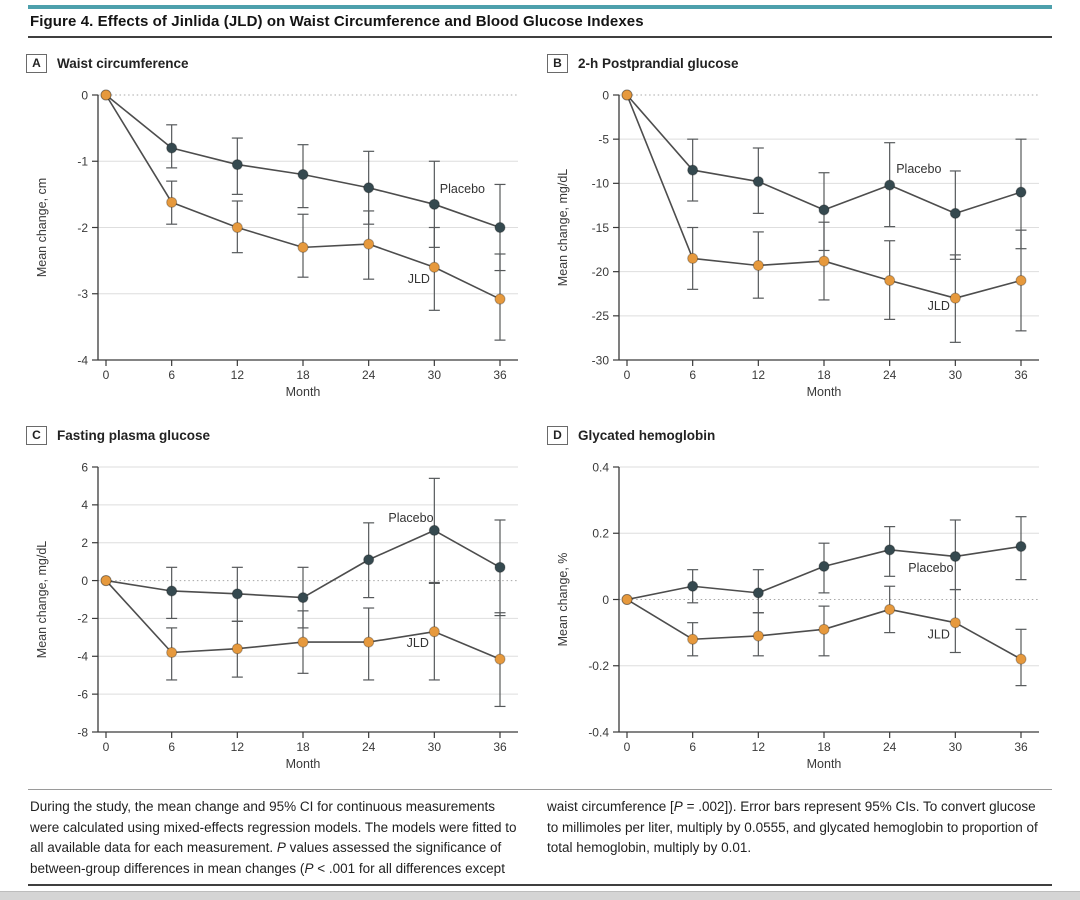 The image size is (1080, 900). What do you see at coordinates (799, 63) in the screenshot?
I see `panel-b-header: B 2-h Postprandial glucose` at bounding box center [799, 63].